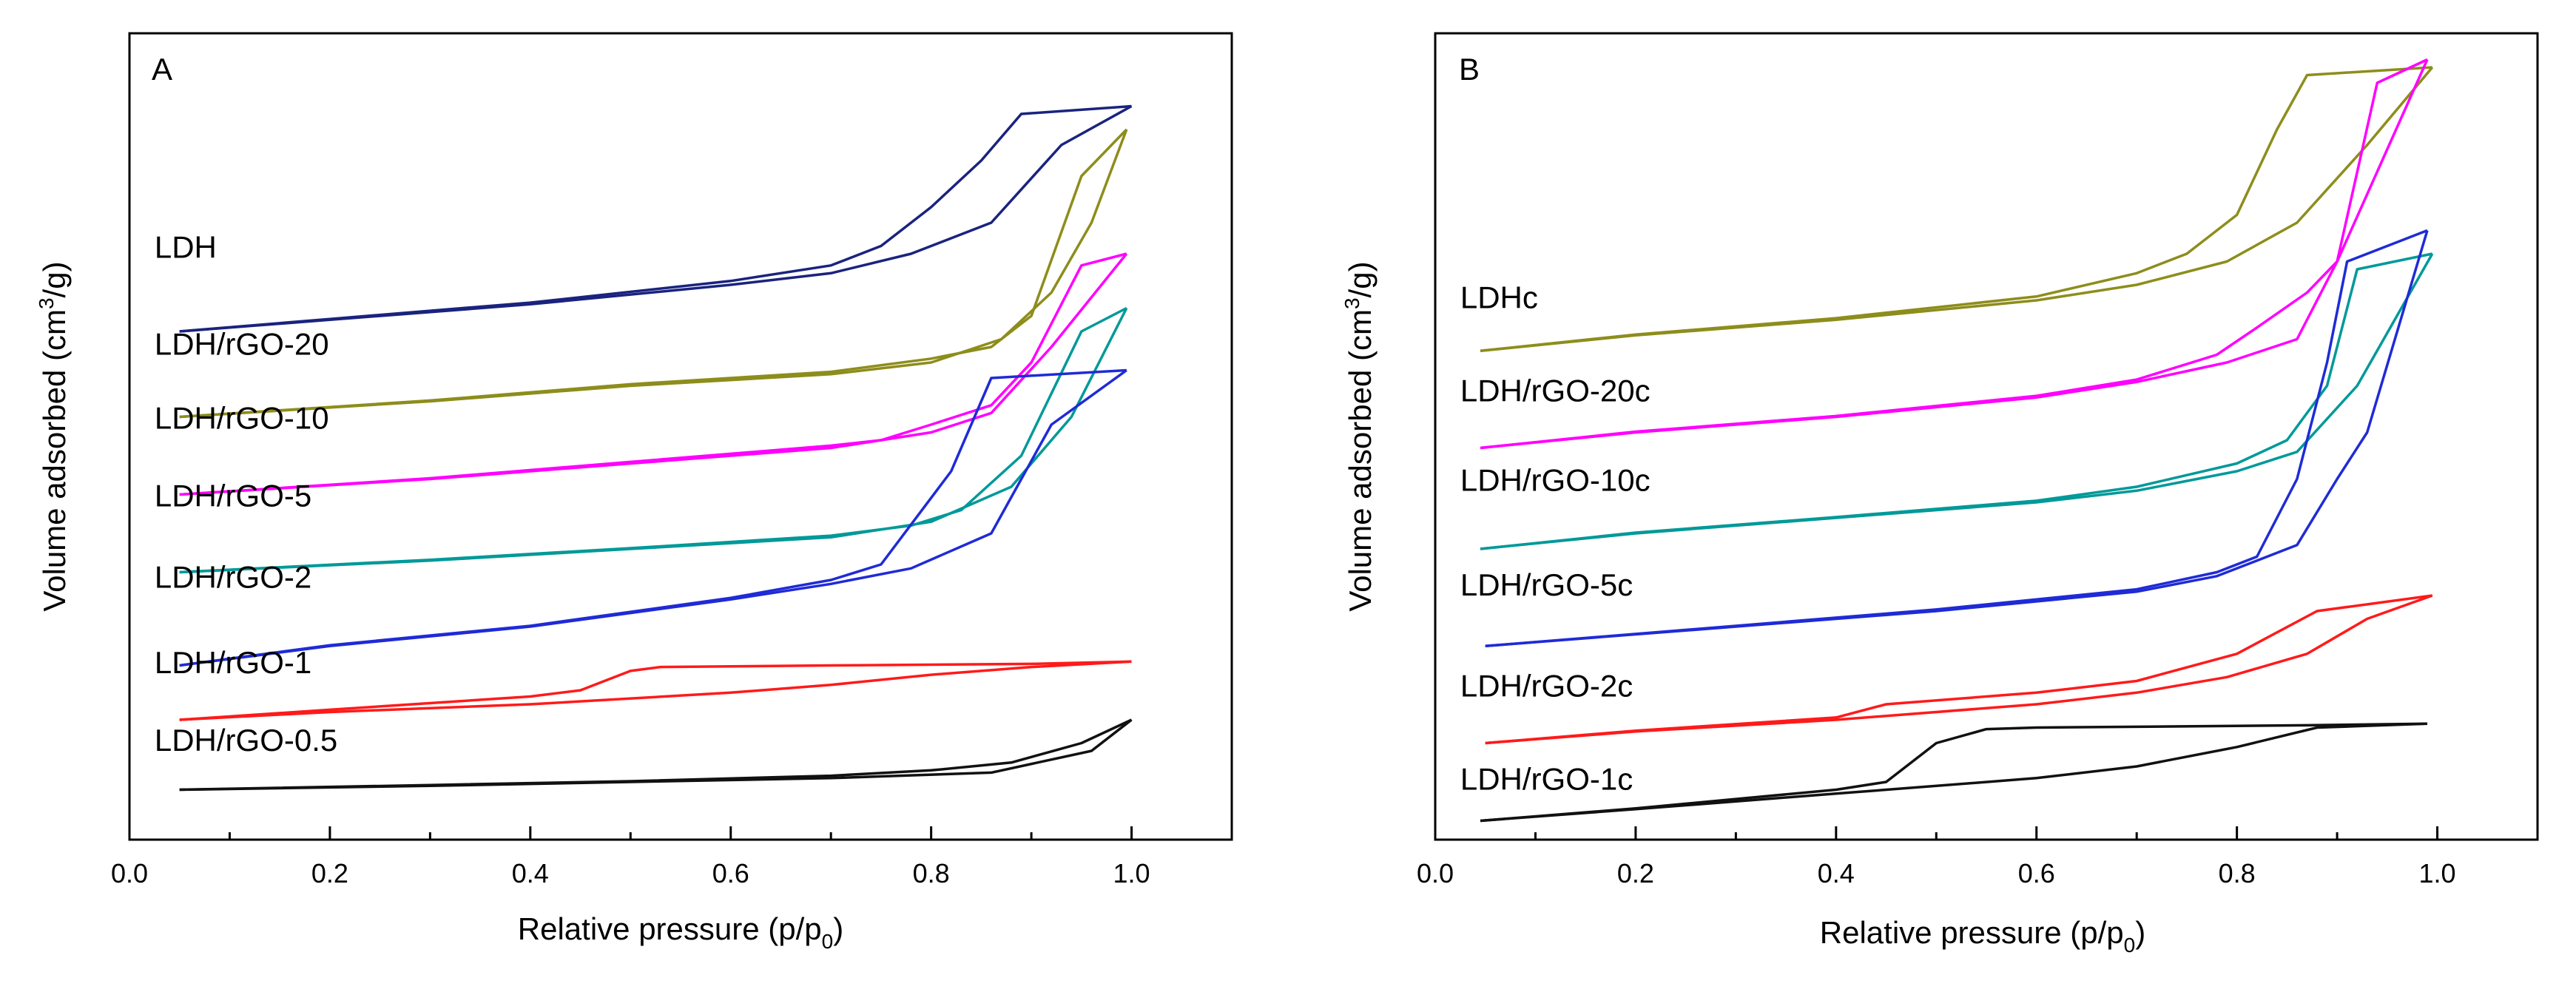  I want to click on series-ldh-rgo-1c-desorption, so click(1954, 773).